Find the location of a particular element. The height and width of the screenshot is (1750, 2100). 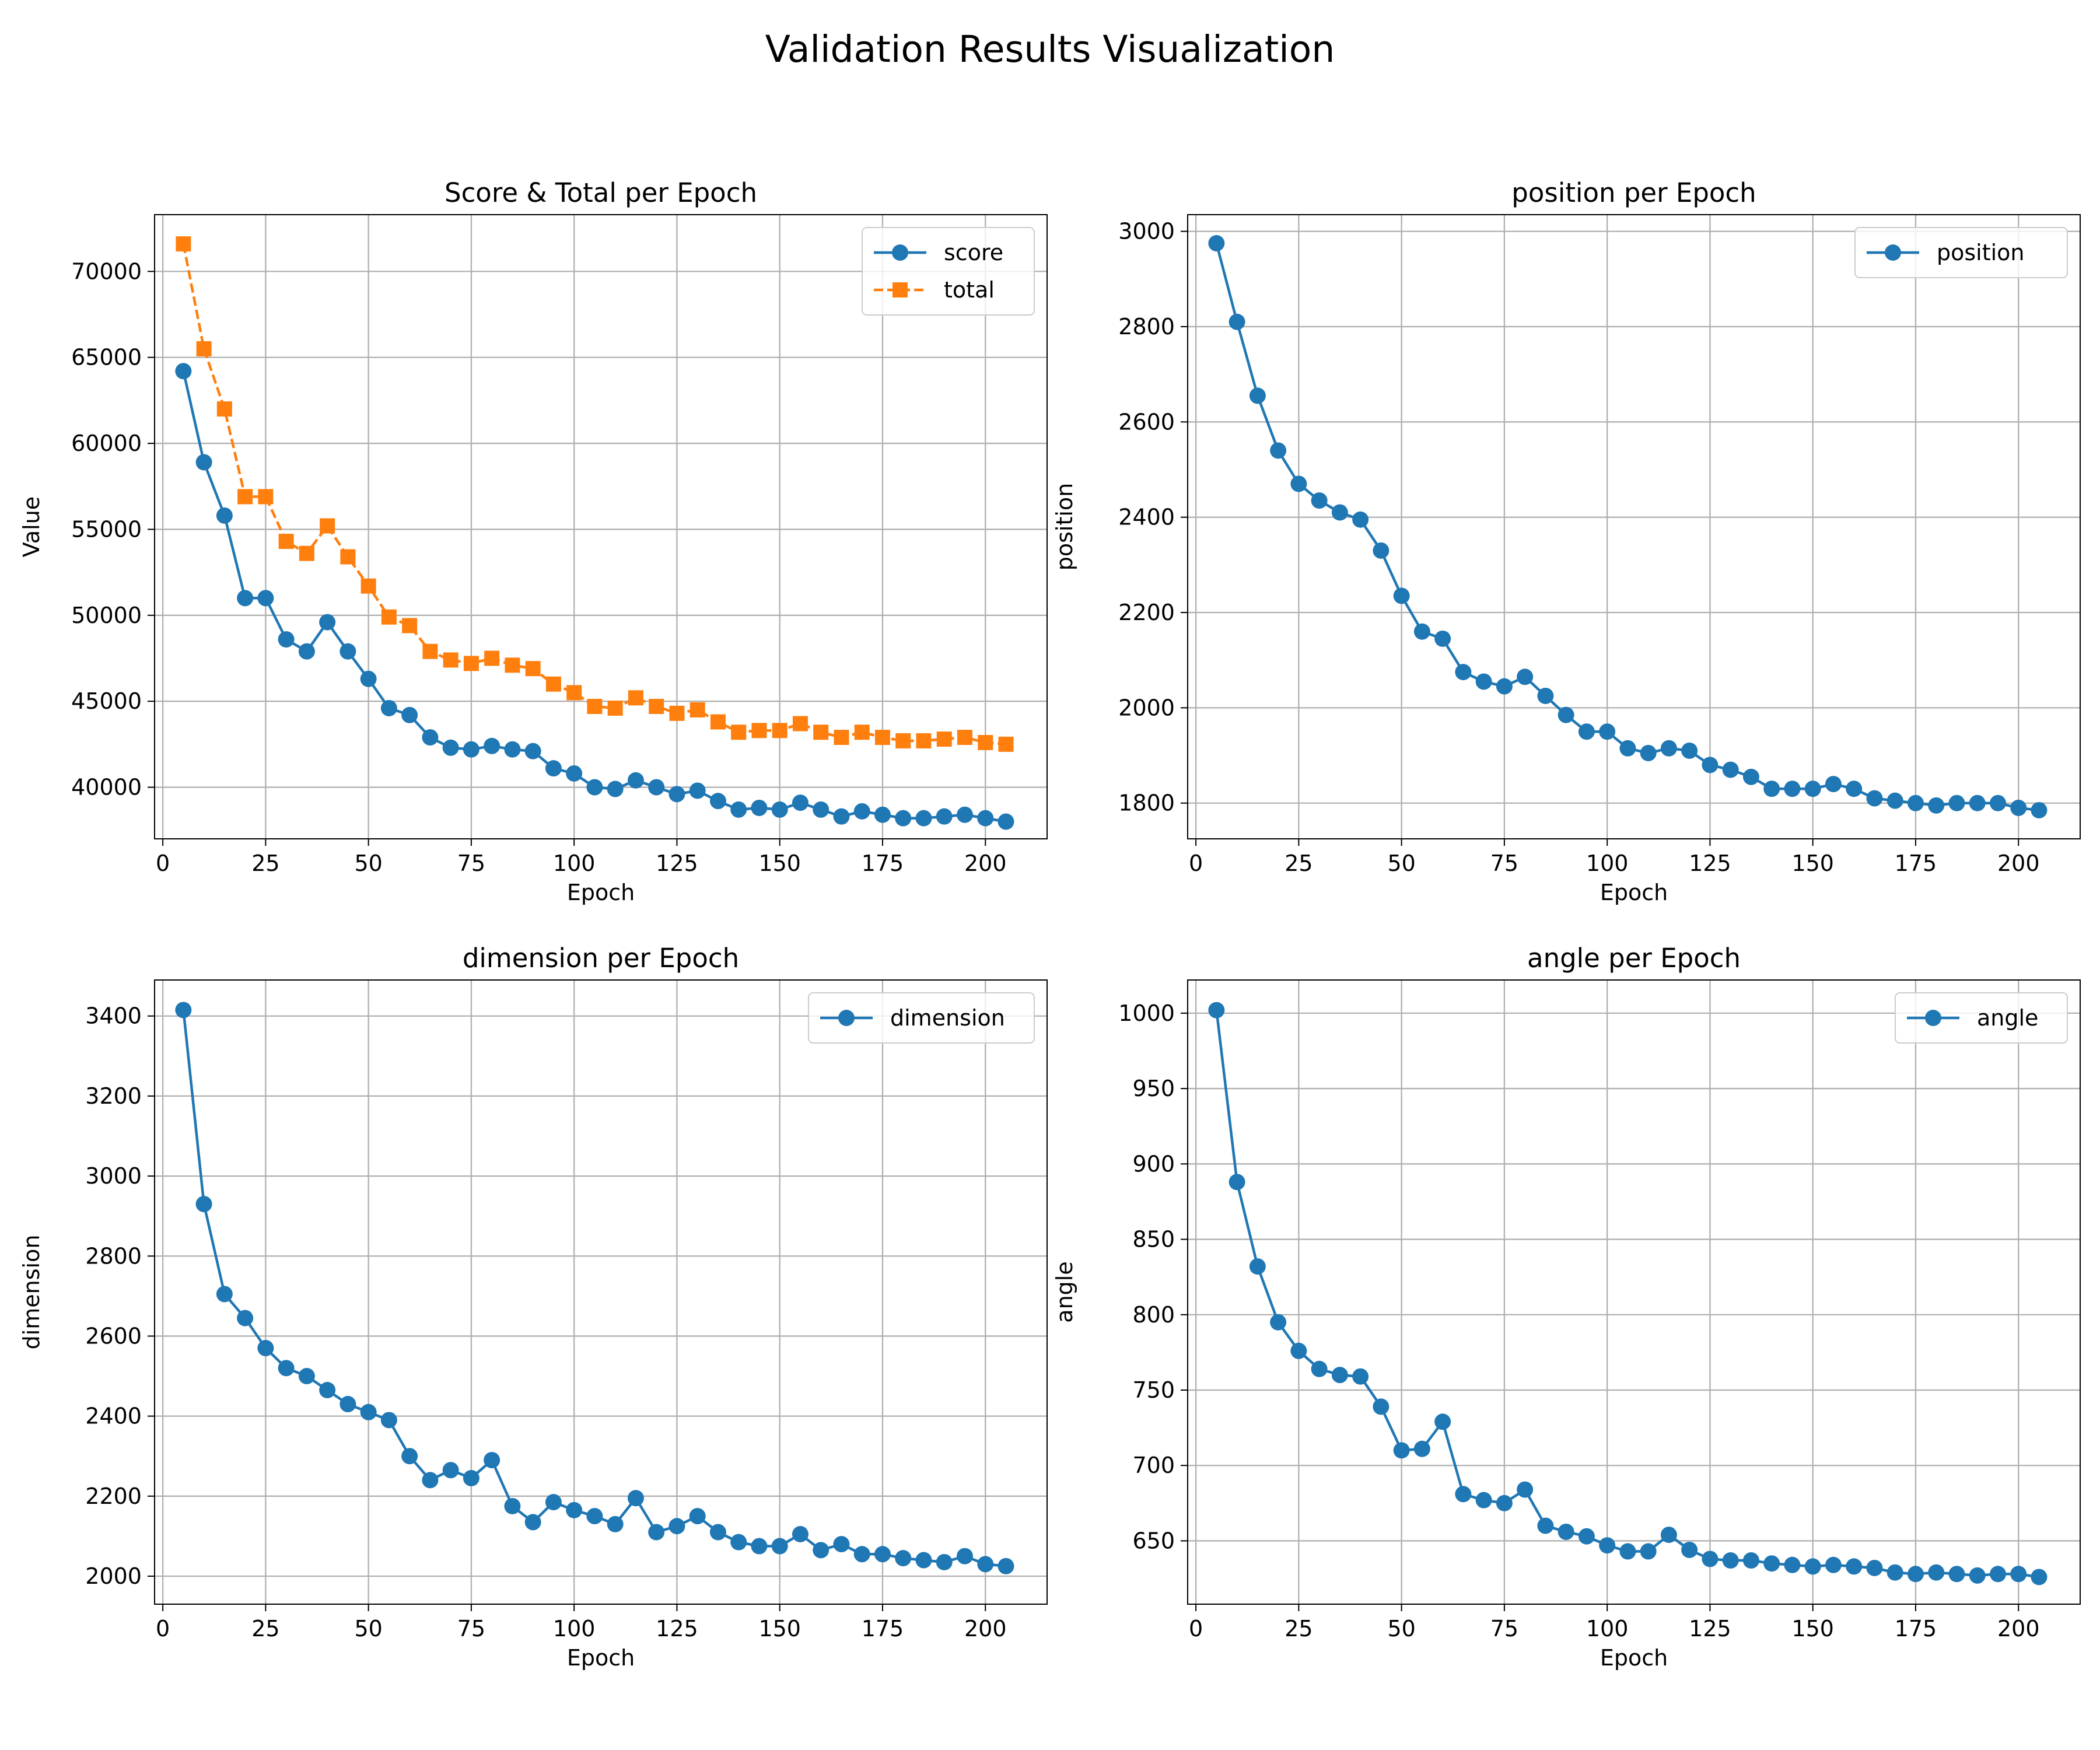

y-tick-label: 2000 is located at coordinates (1146, 708).